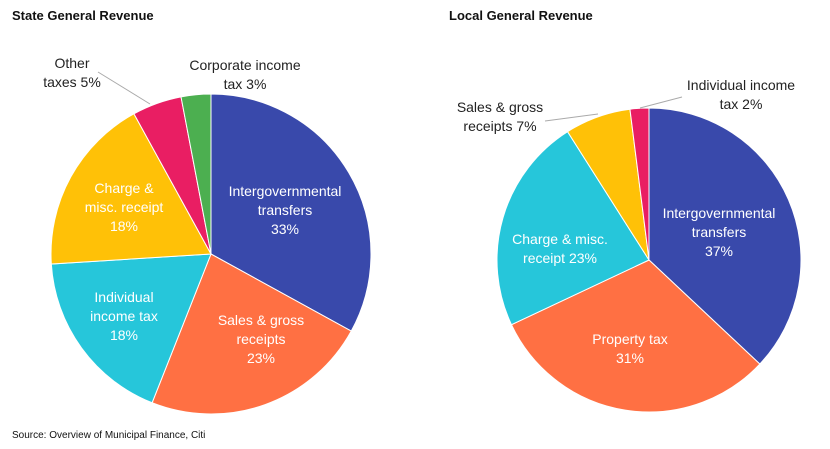 The image size is (830, 449). Describe the element at coordinates (560, 248) in the screenshot. I see `local-slice-label-2: Charge & misc. receipt 23%` at that location.